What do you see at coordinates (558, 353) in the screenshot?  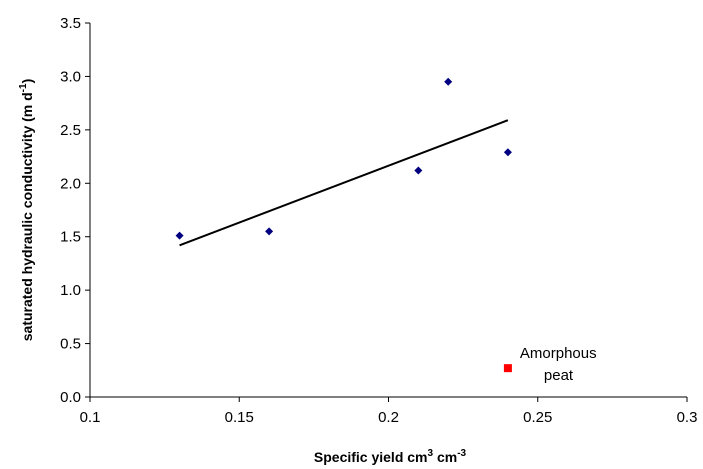 I see `annotation-label: Amorphous` at bounding box center [558, 353].